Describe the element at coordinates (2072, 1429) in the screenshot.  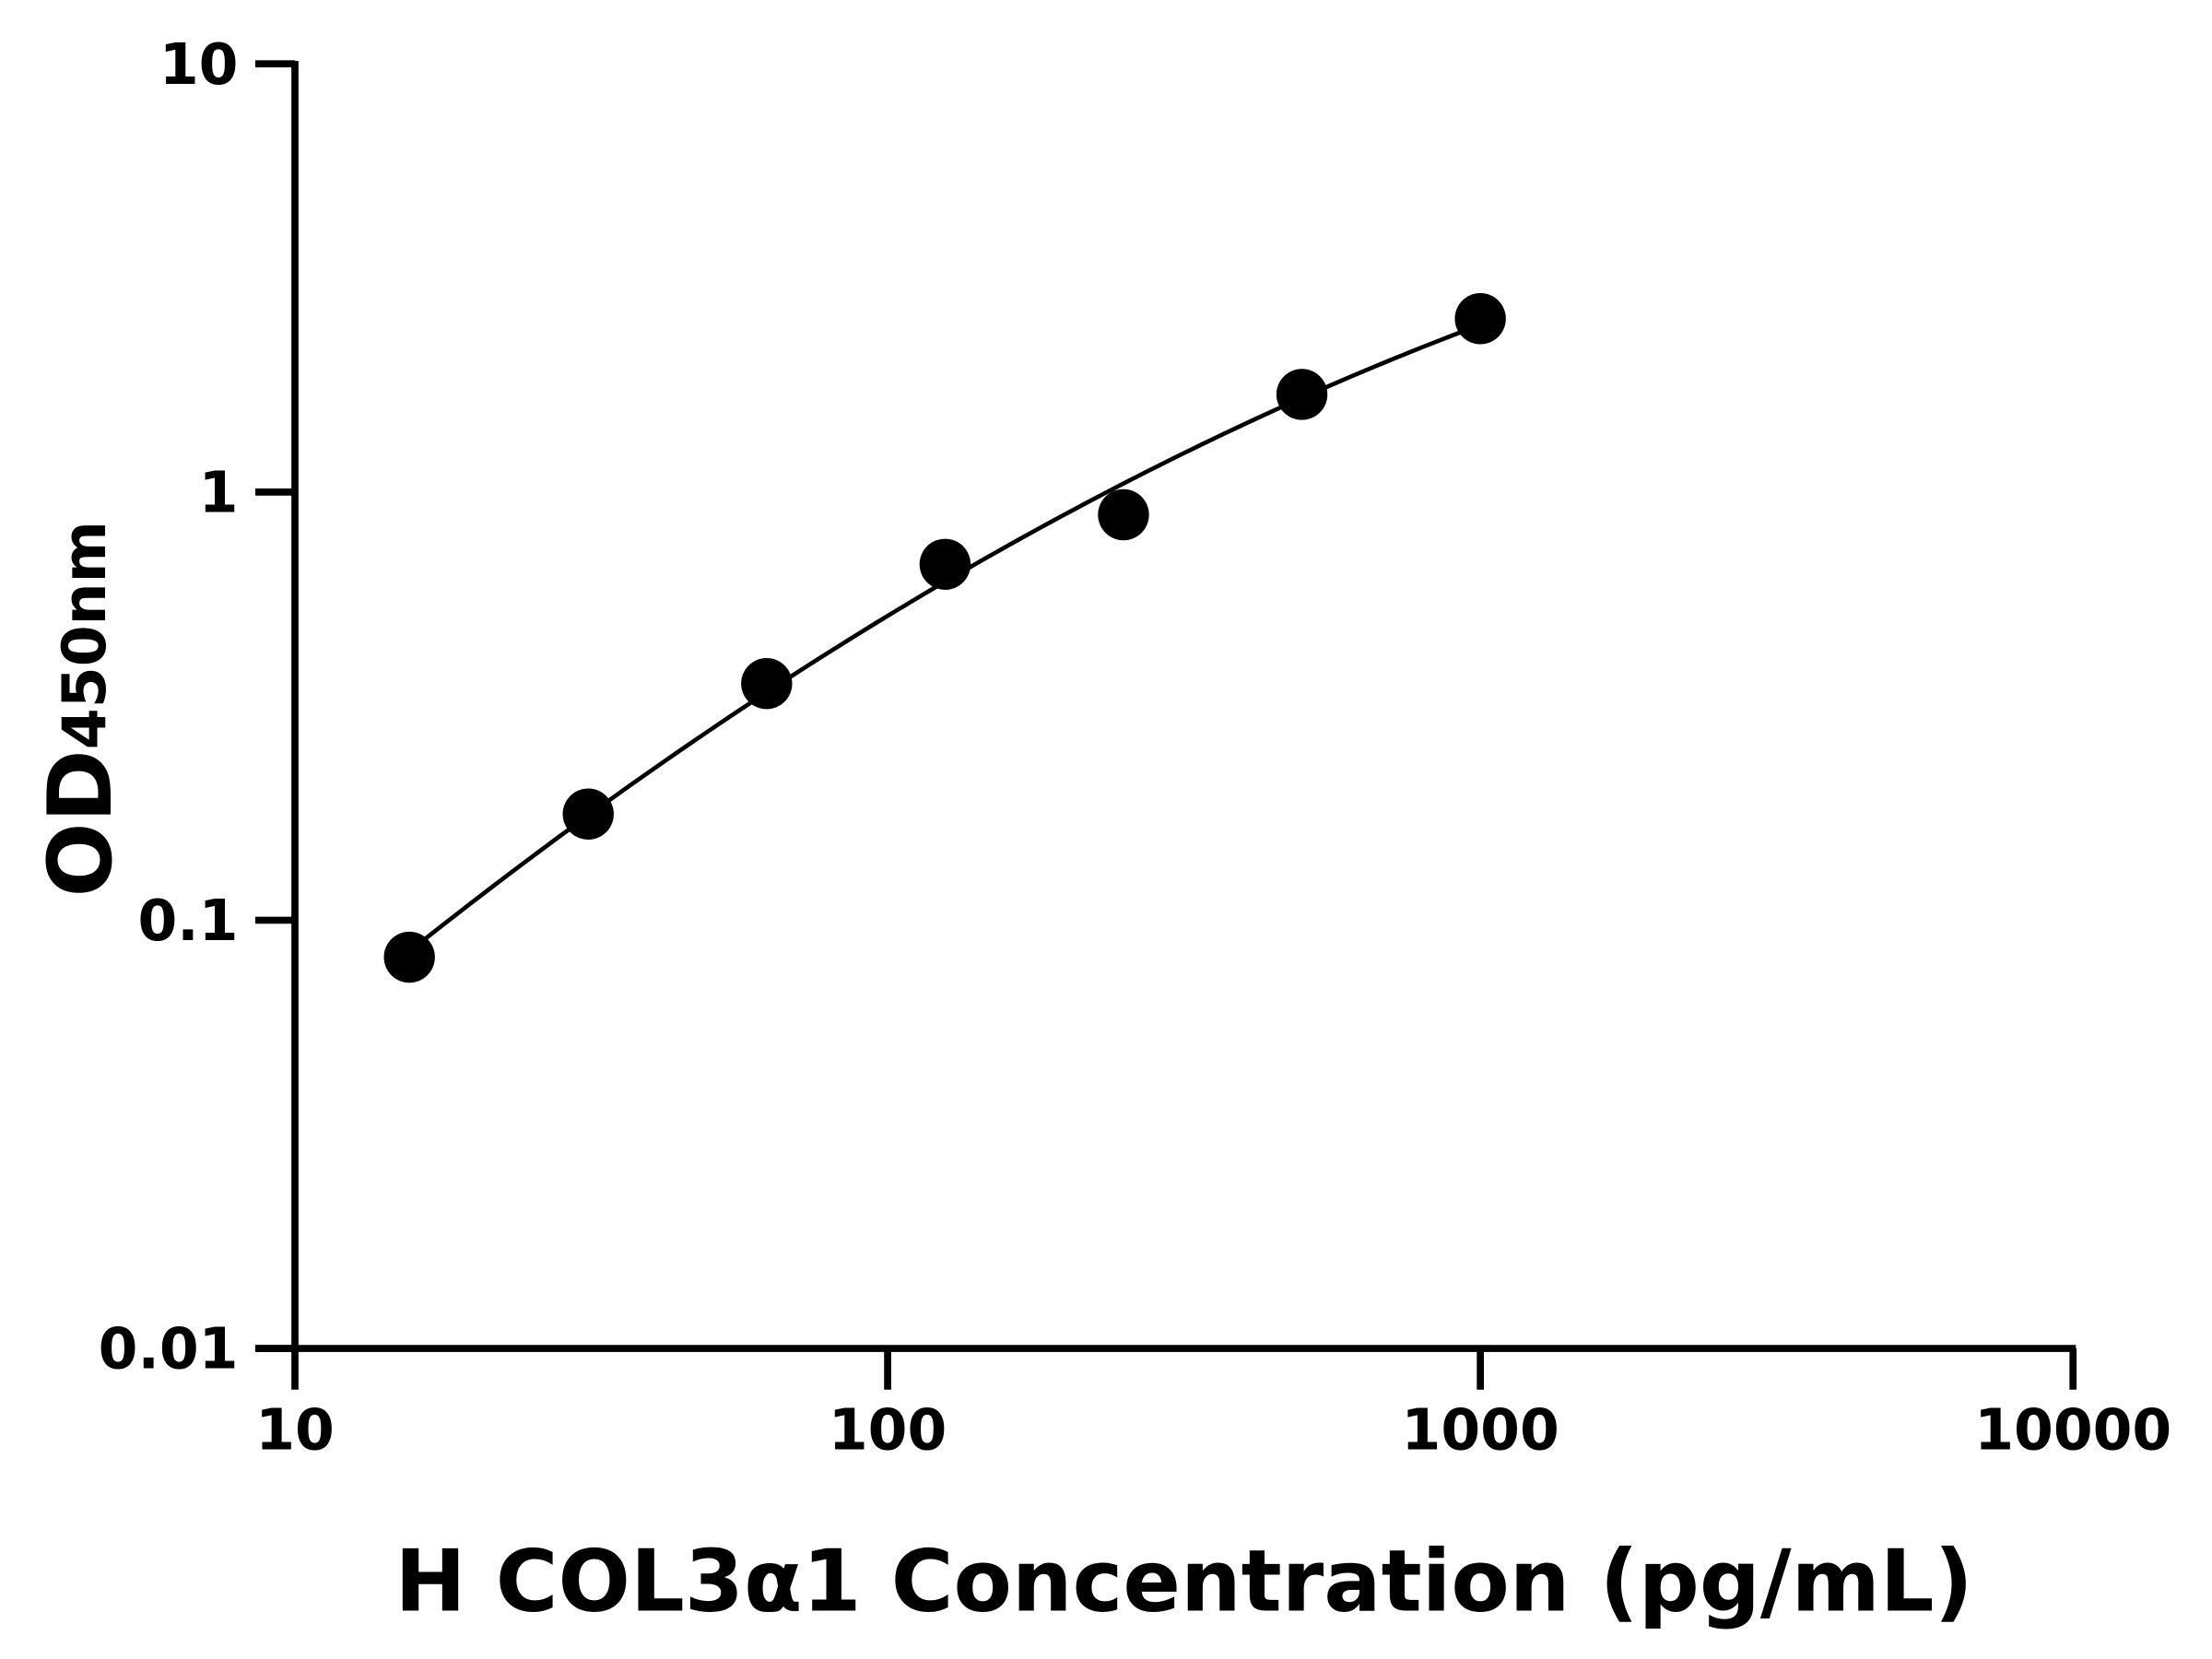
I see `x-tick-label: 10000` at that location.